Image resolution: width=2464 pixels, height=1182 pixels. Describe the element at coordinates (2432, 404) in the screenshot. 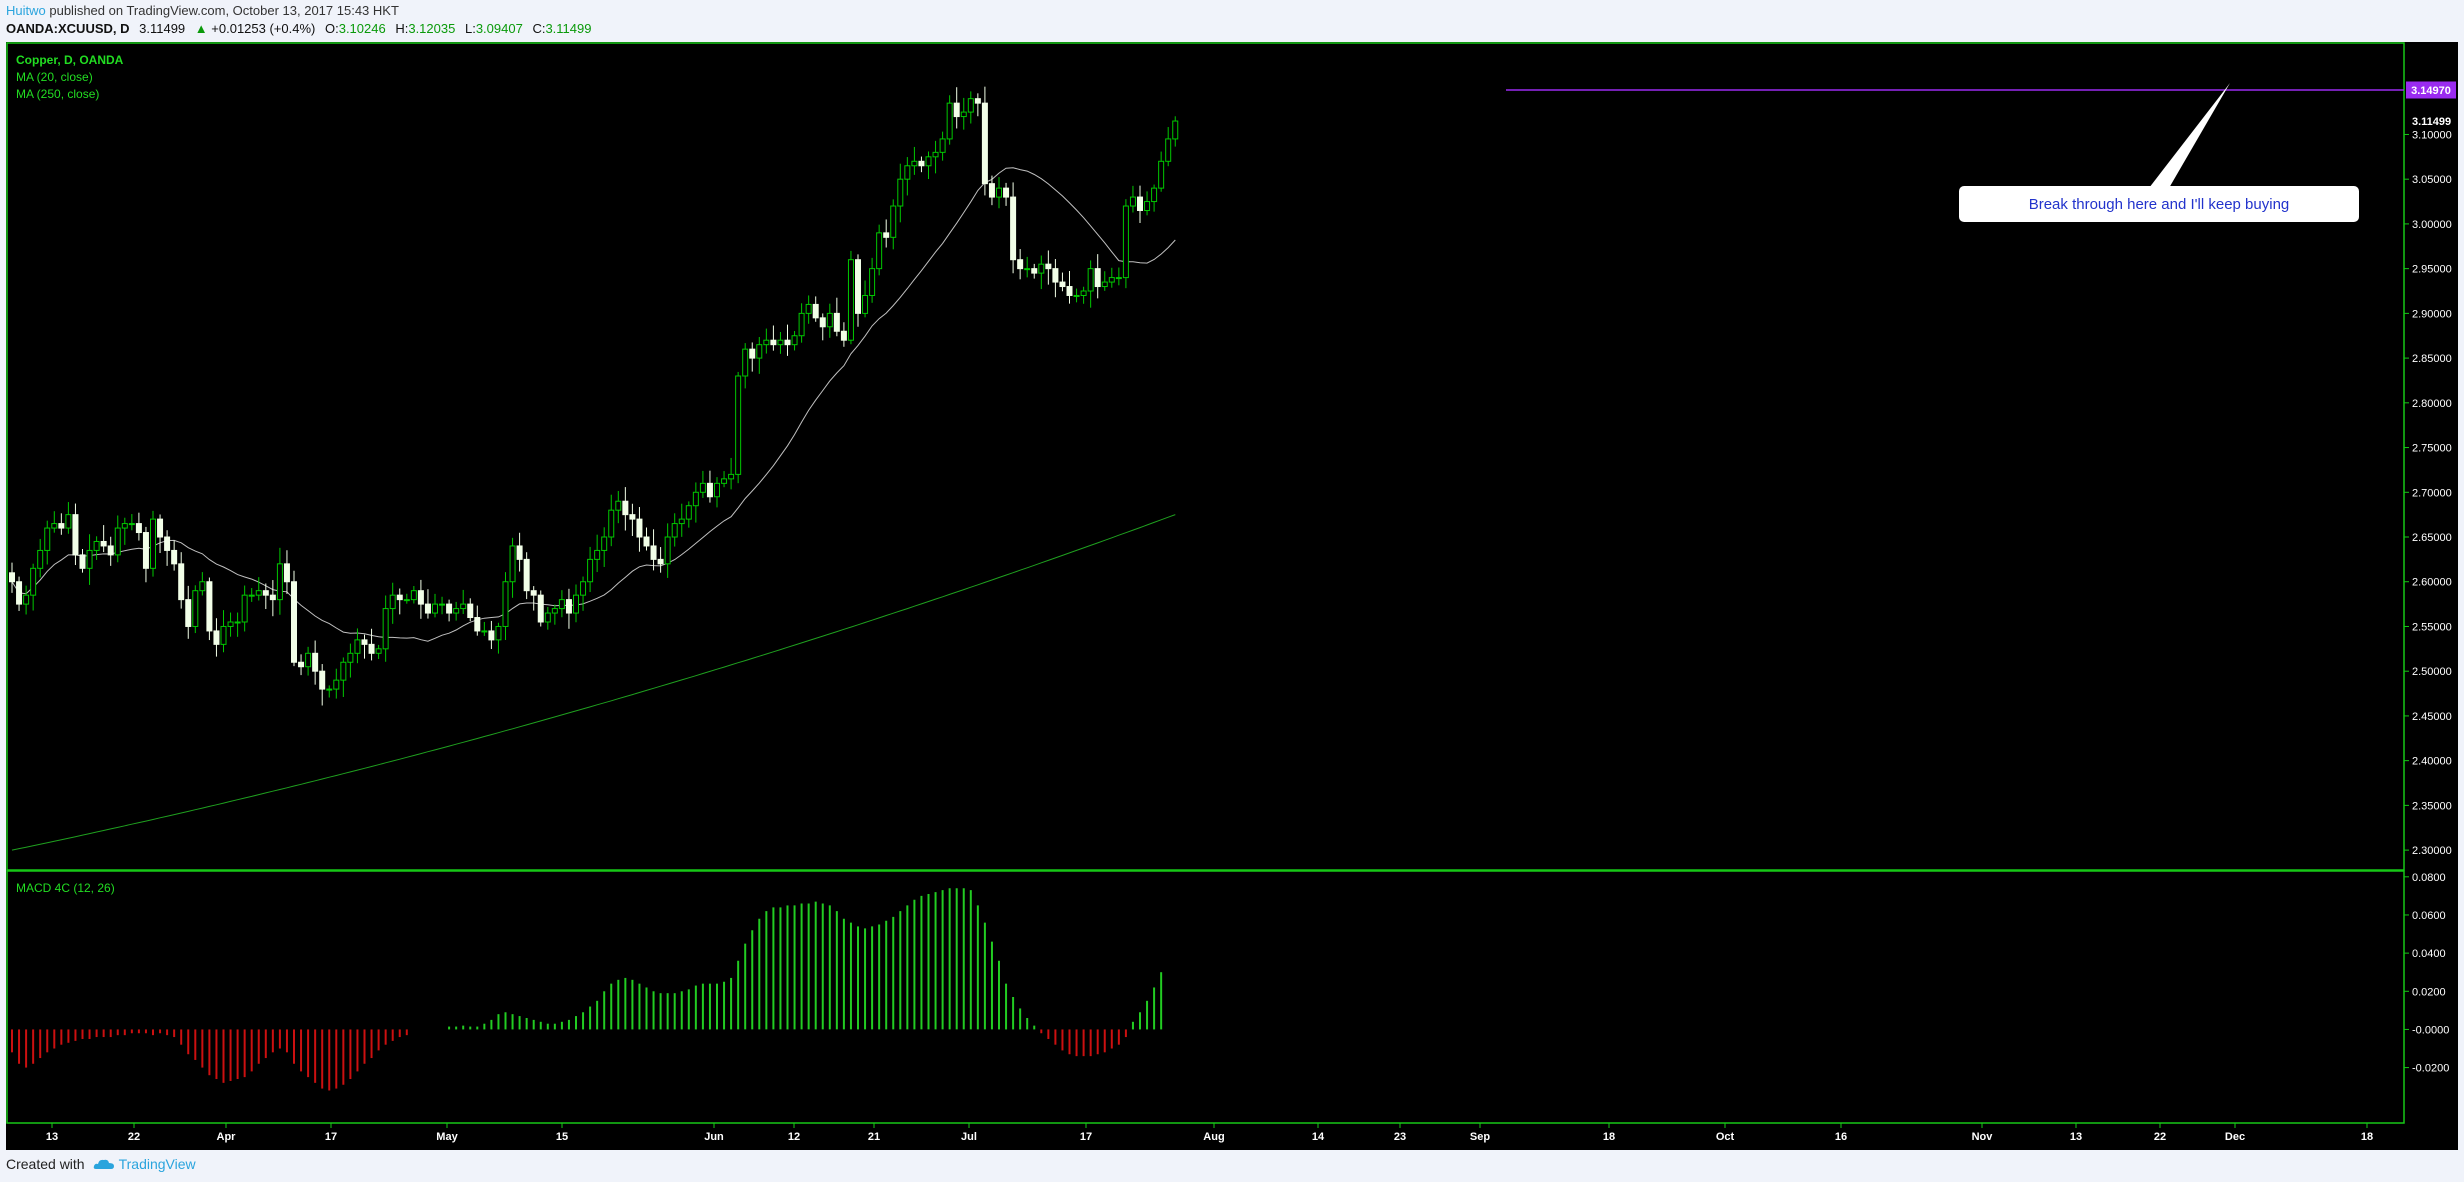

I see `y-tick-label: 2.80000` at that location.